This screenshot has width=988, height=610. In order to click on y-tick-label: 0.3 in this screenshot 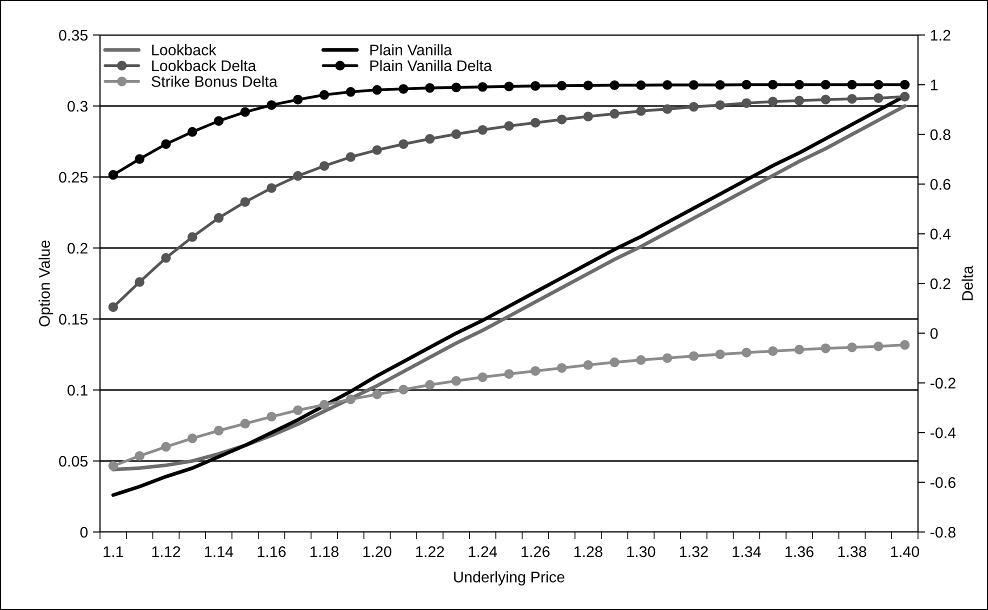, I will do `click(78, 106)`.